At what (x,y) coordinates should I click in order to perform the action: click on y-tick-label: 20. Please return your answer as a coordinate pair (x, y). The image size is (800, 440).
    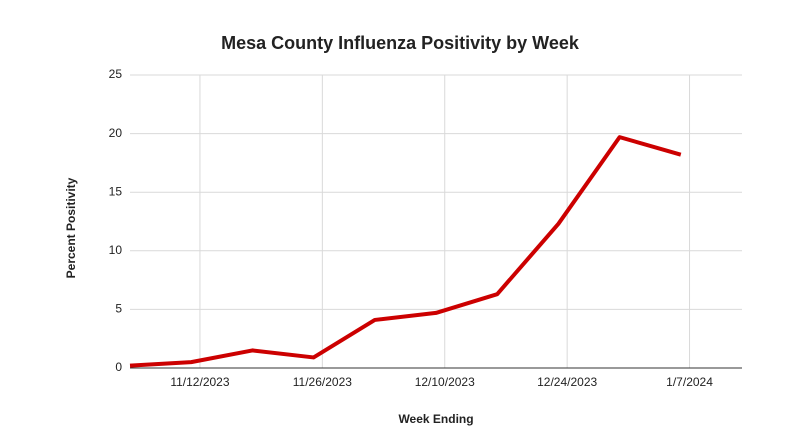
    Looking at the image, I should click on (116, 133).